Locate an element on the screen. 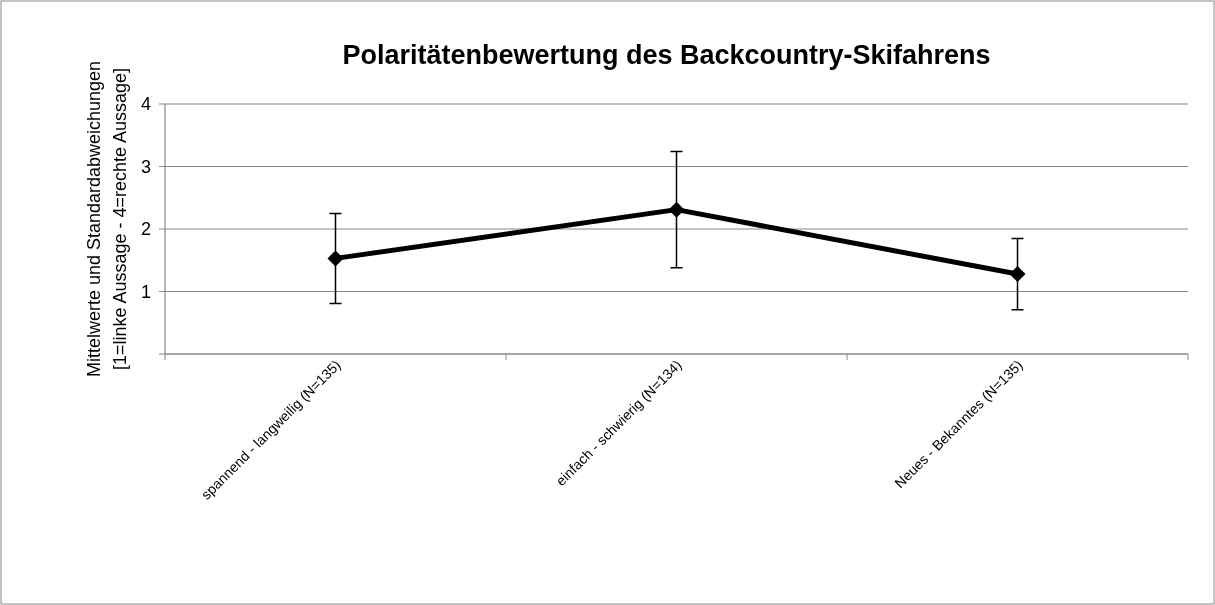 The width and height of the screenshot is (1215, 605). y-axis-title: Mittelwerte und Standardabweichungen [1=linke Aussage - 4=rechte Aussage] is located at coordinates (107, 219).